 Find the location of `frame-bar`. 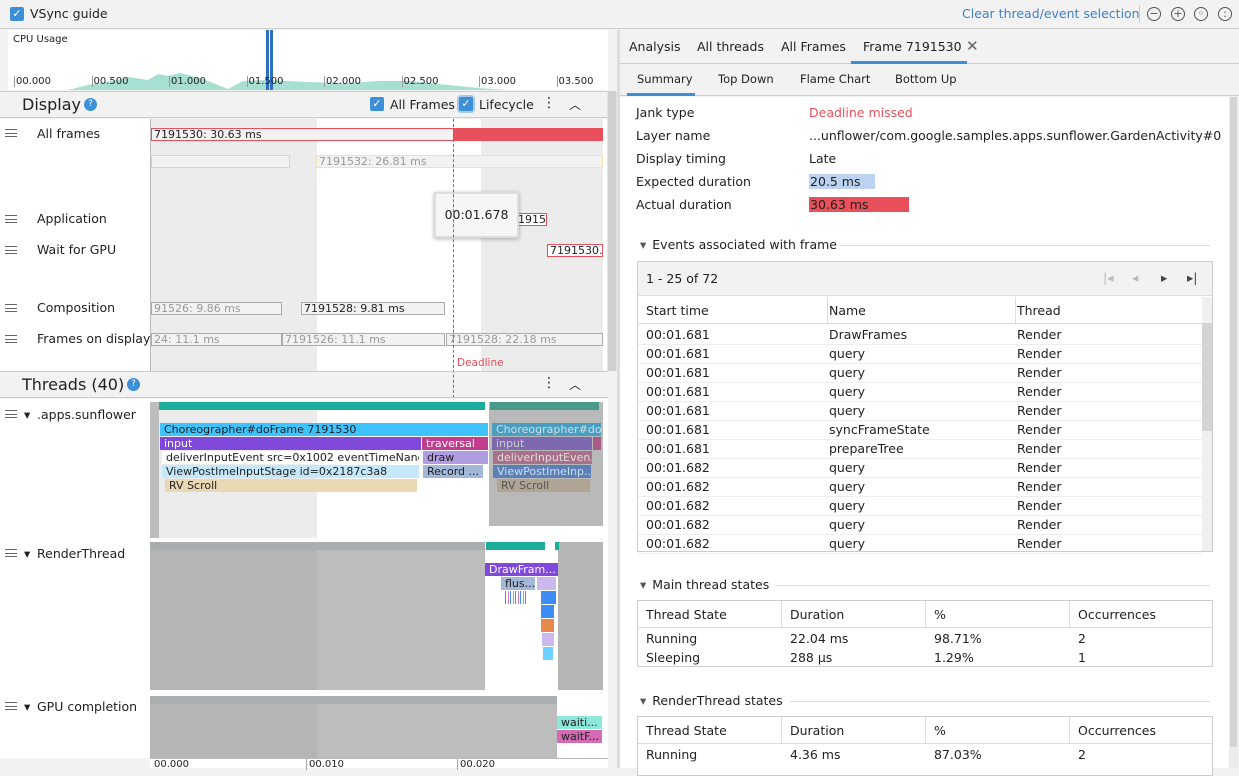

frame-bar is located at coordinates (220, 161).